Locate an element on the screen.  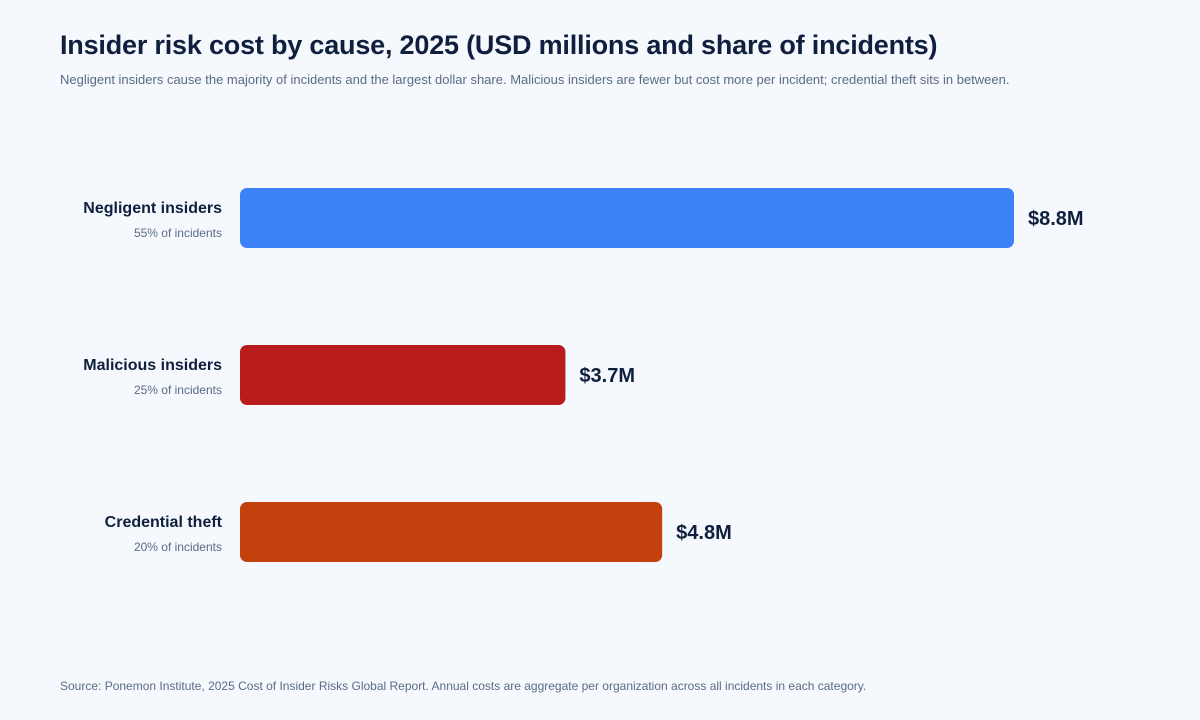
value-label: $3.7M is located at coordinates (607, 376).